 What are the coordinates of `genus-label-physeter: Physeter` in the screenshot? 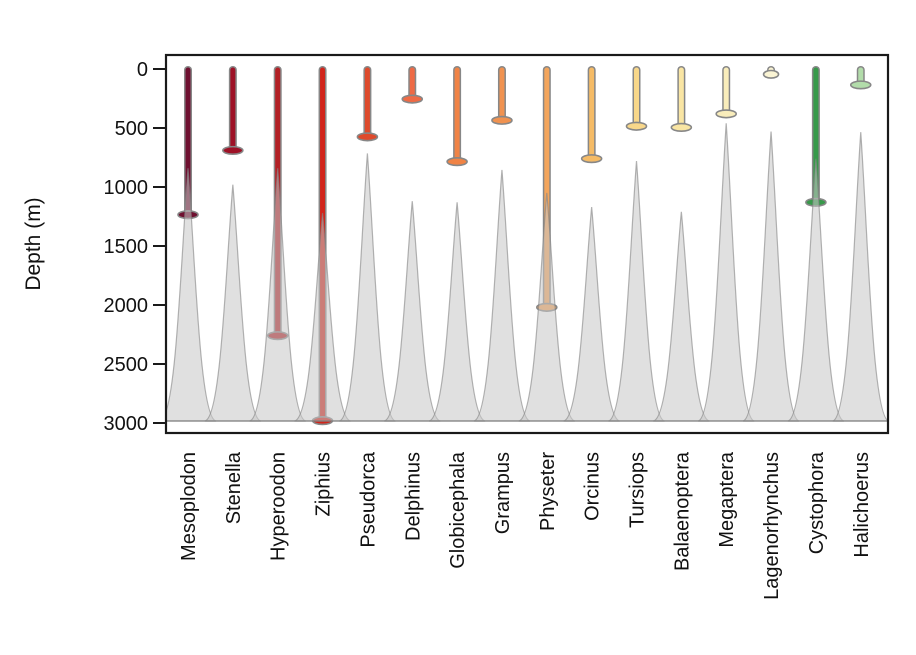 It's located at (548, 491).